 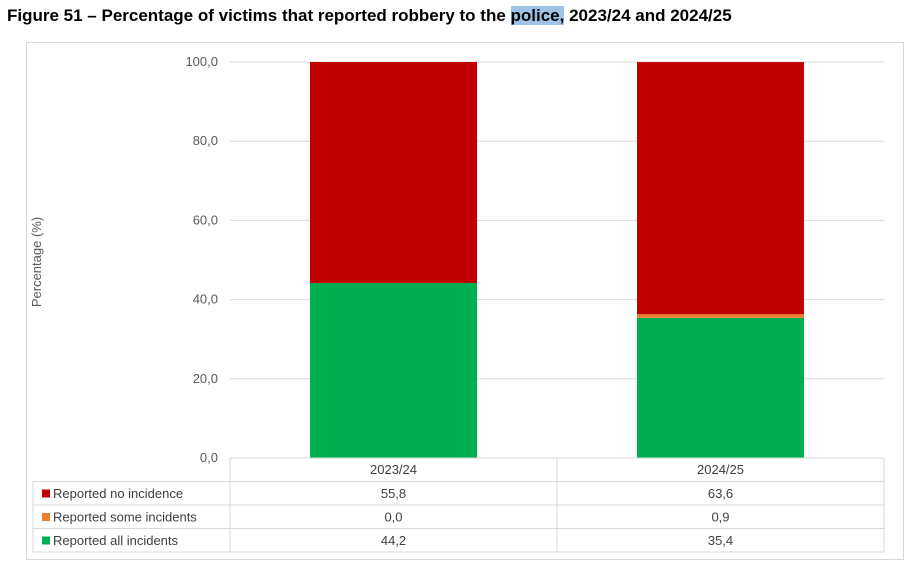 I want to click on legend-label: Reported some incidents, so click(x=125, y=517).